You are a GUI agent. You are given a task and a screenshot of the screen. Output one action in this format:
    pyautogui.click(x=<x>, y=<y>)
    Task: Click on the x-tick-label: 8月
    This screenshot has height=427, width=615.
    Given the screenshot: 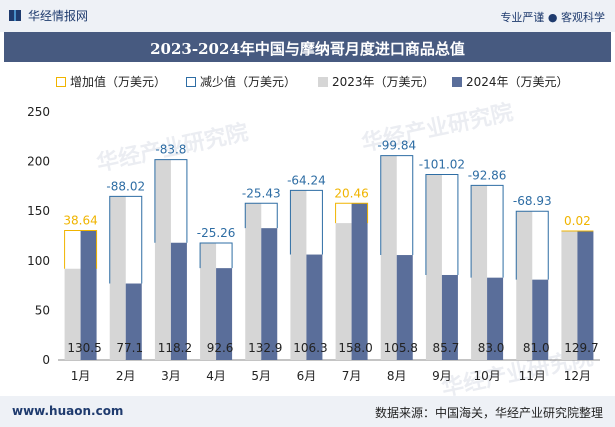 What is the action you would take?
    pyautogui.click(x=397, y=376)
    